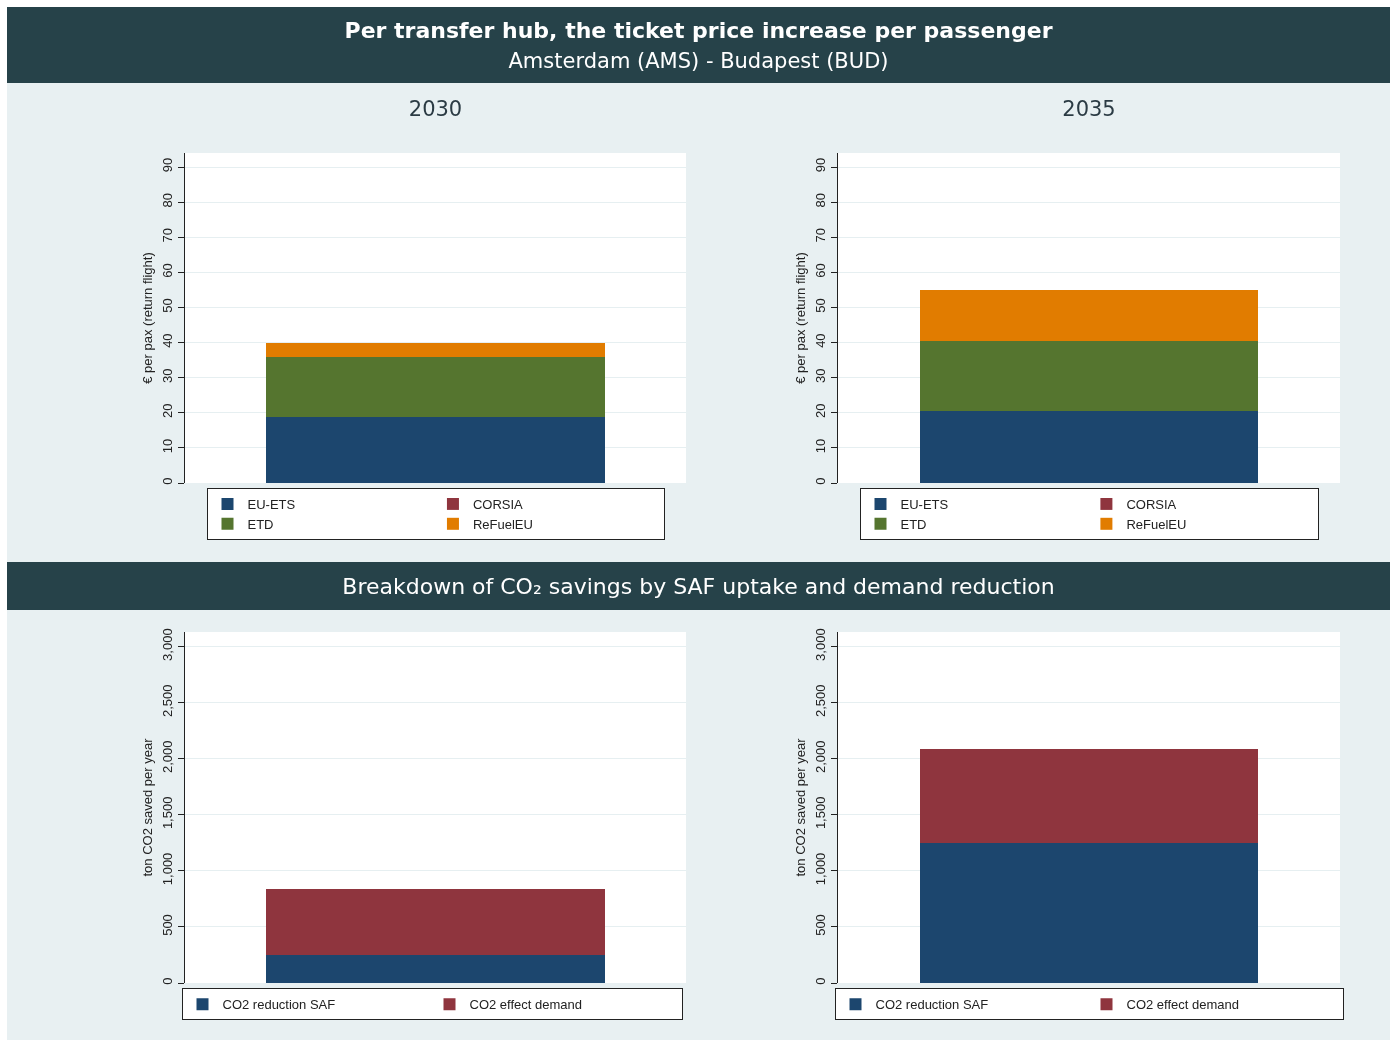  I want to click on text: Breakdown of CO₂ savings by SAF uptake and demand reduction, so click(698, 586).